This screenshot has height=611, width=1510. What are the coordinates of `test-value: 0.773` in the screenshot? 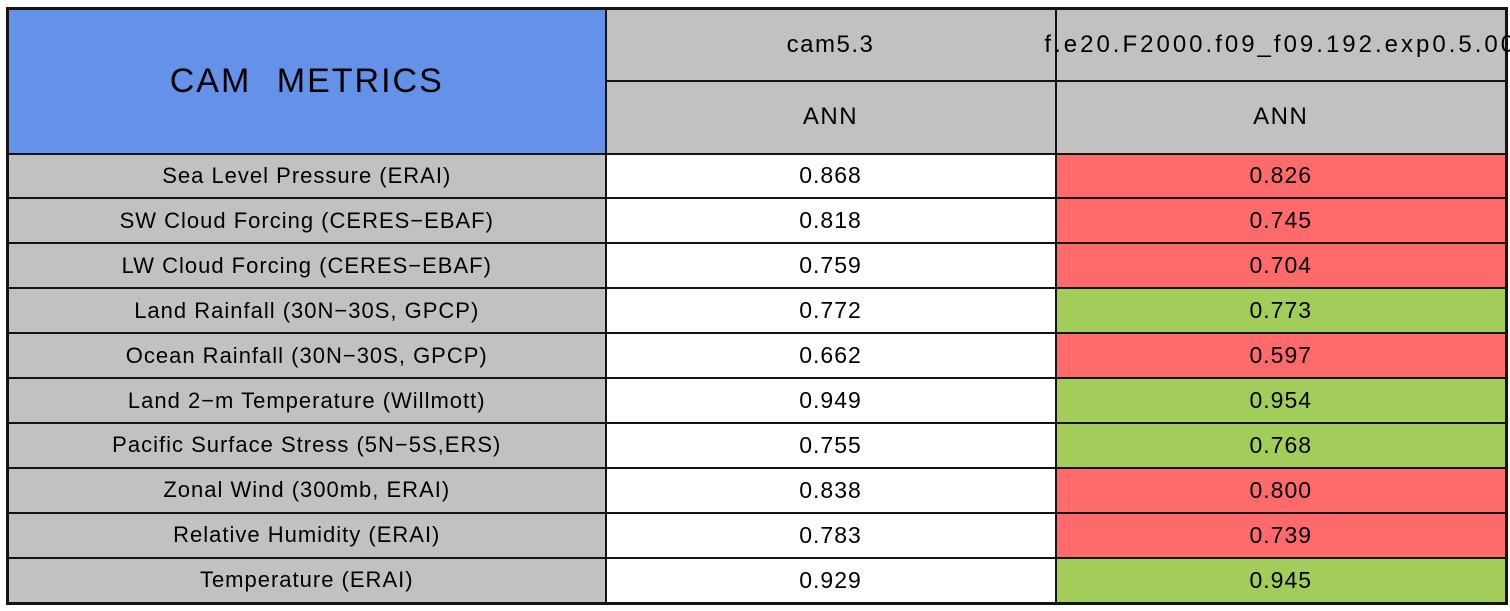 It's located at (1281, 311).